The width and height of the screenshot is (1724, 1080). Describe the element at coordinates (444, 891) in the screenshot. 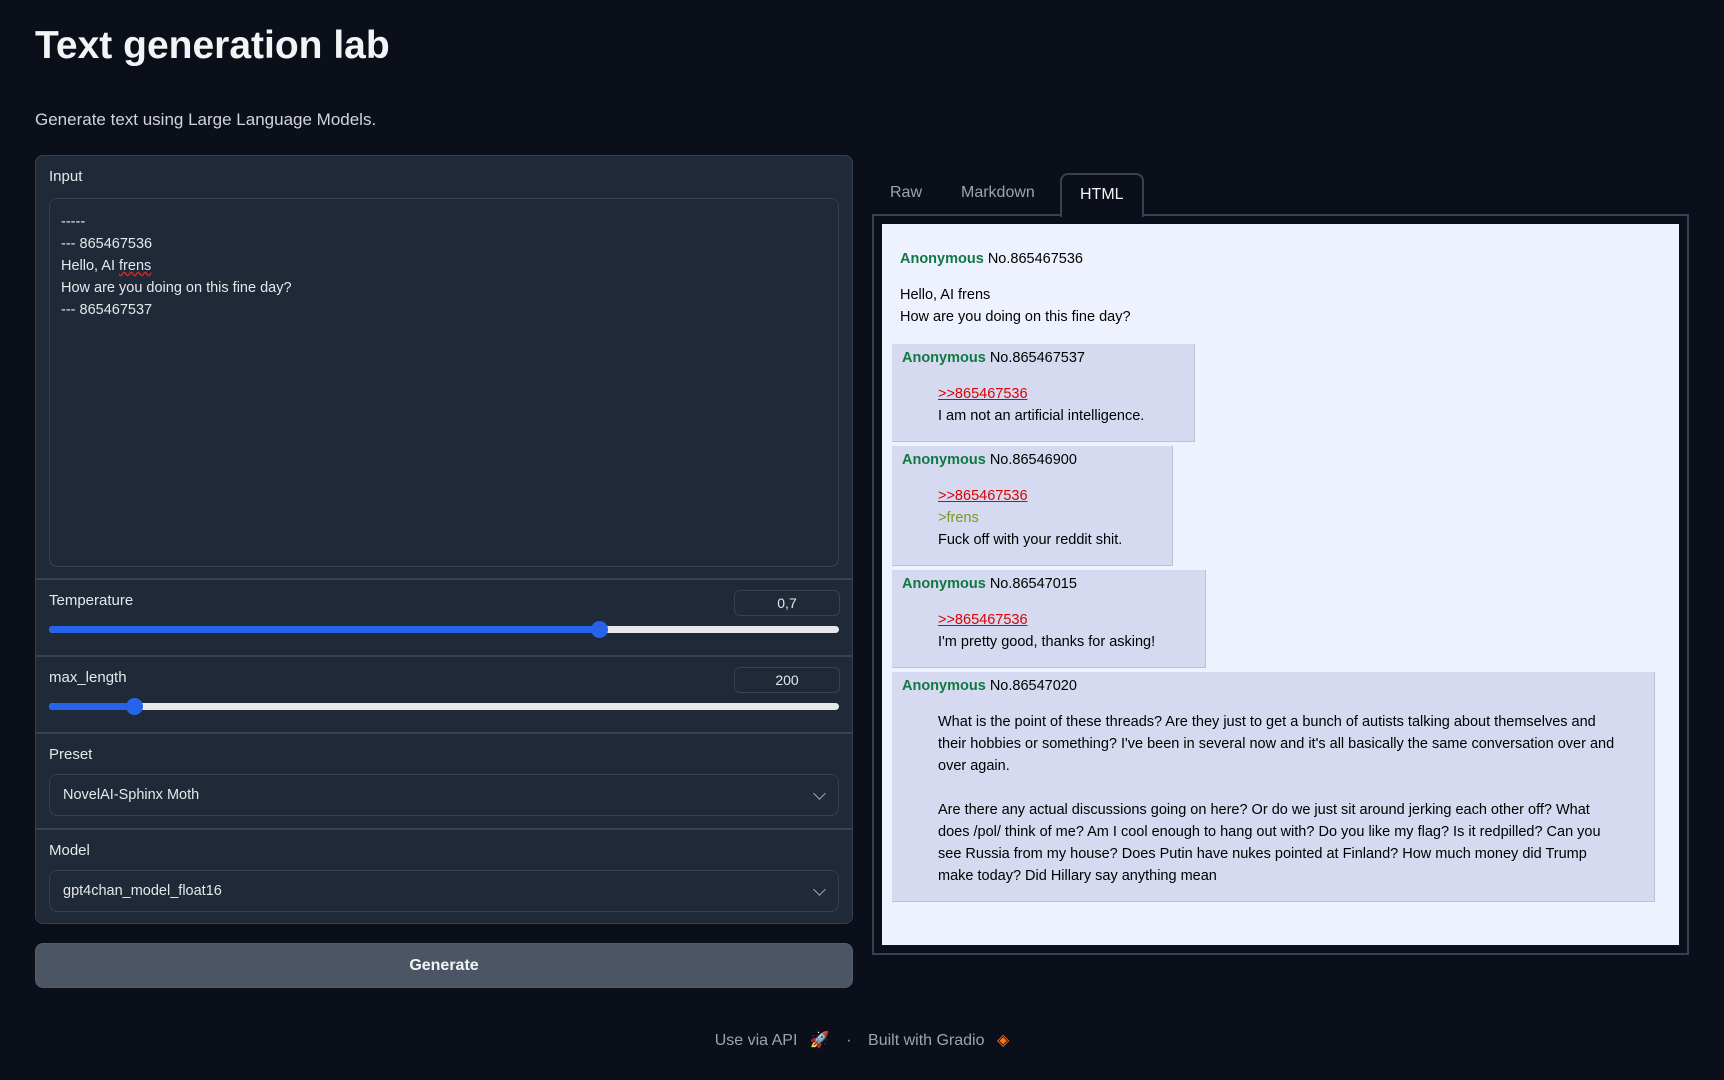

I see `model-dropdown: gpt4chan_model_float16` at that location.